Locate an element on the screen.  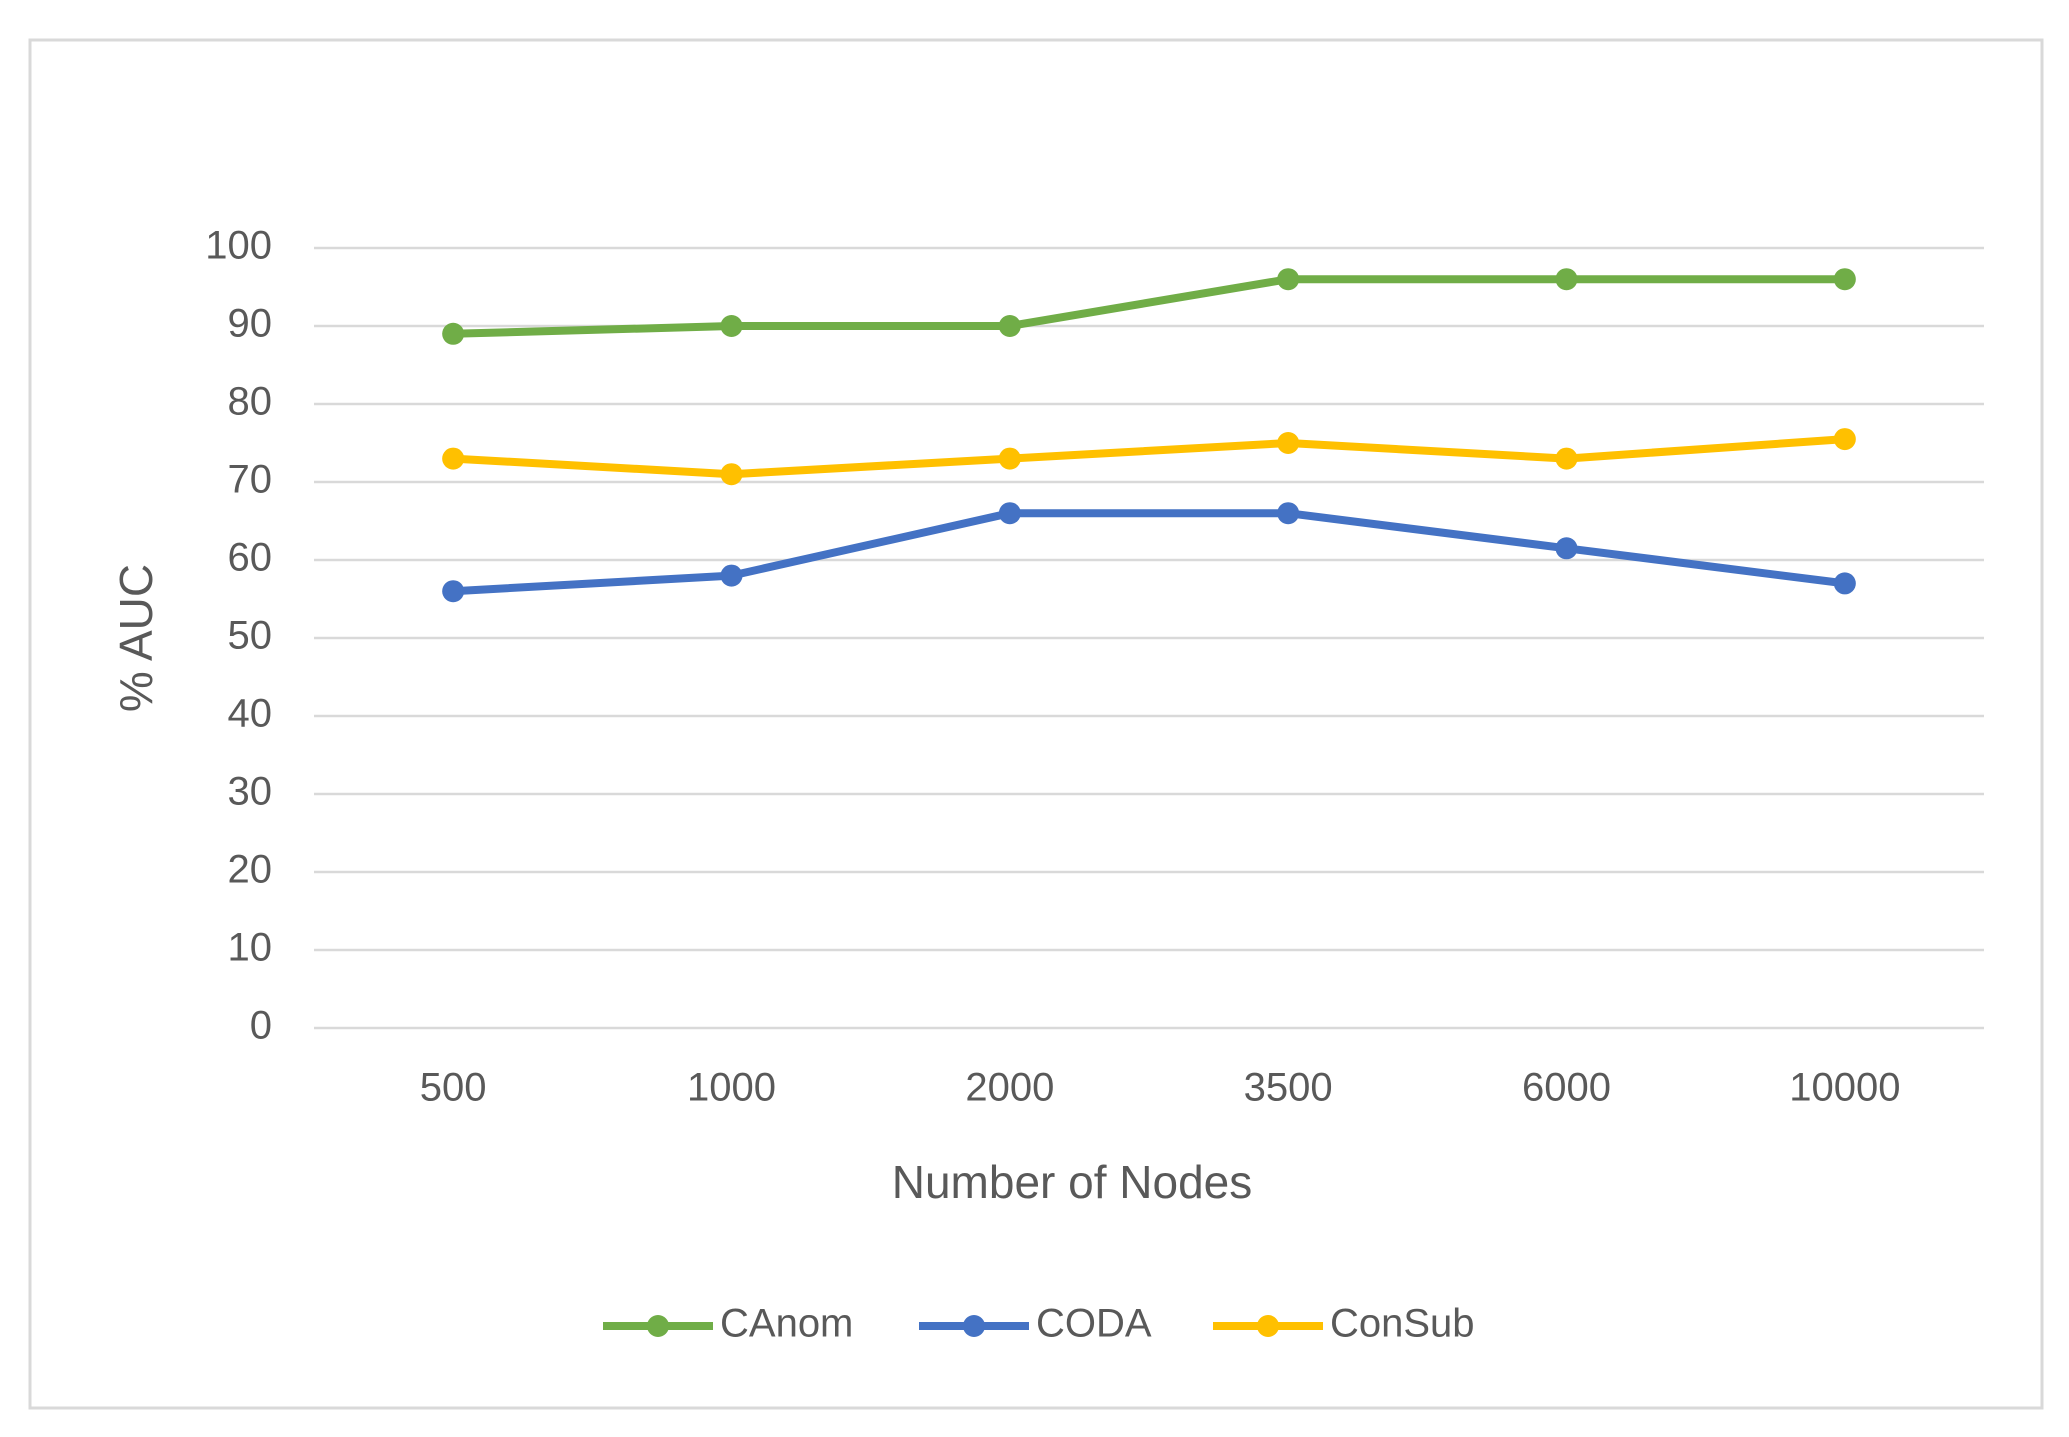
x-tick-label: 10000 is located at coordinates (1844, 1088).